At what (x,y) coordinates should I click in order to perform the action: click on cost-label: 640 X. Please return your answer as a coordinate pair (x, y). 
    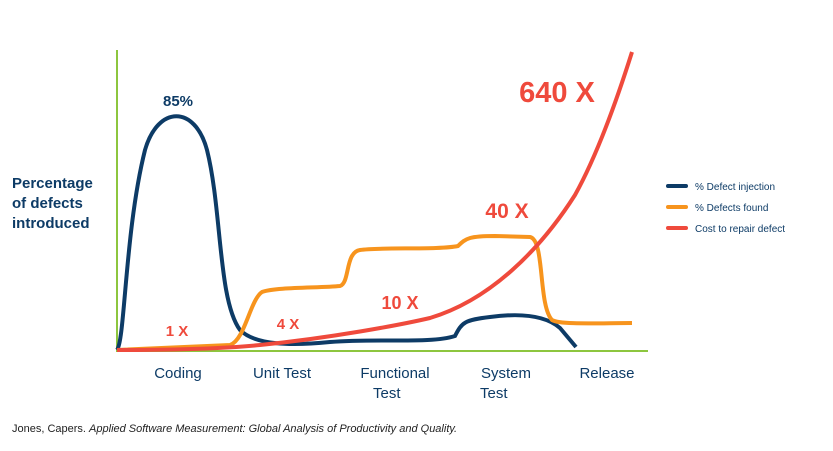
    Looking at the image, I should click on (557, 93).